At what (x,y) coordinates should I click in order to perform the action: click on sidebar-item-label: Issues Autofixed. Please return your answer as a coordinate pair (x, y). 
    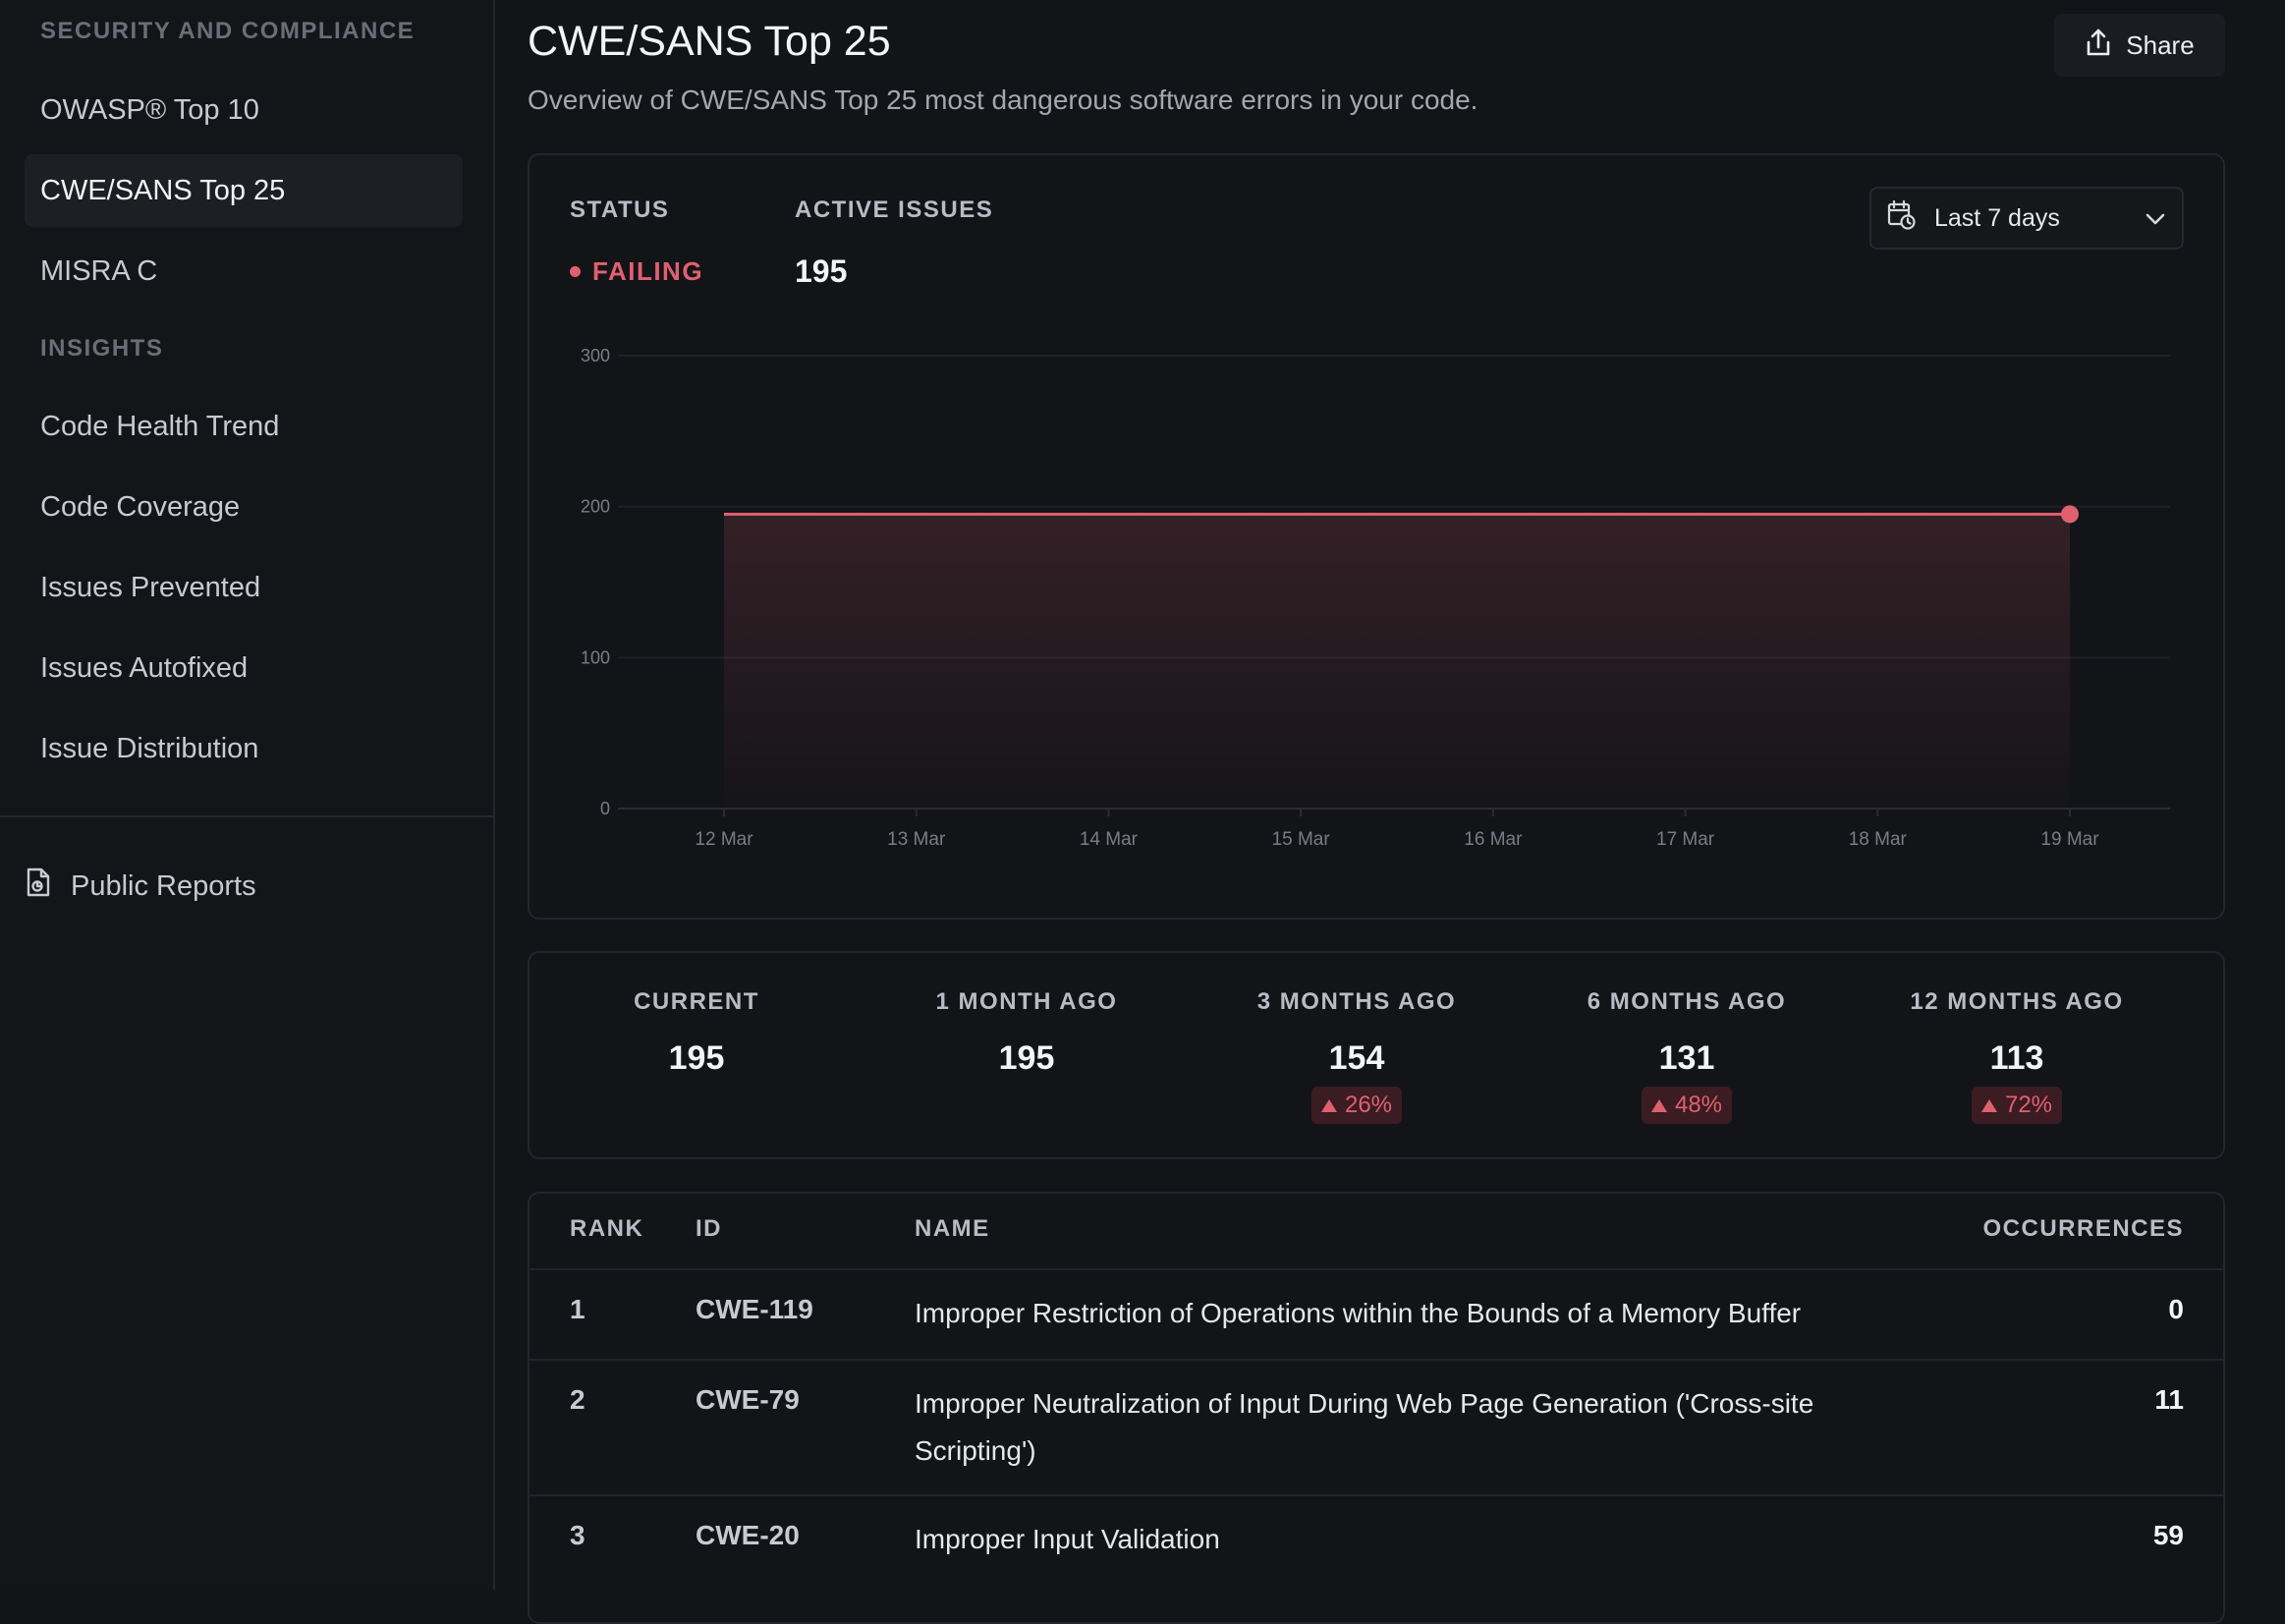
    Looking at the image, I should click on (144, 667).